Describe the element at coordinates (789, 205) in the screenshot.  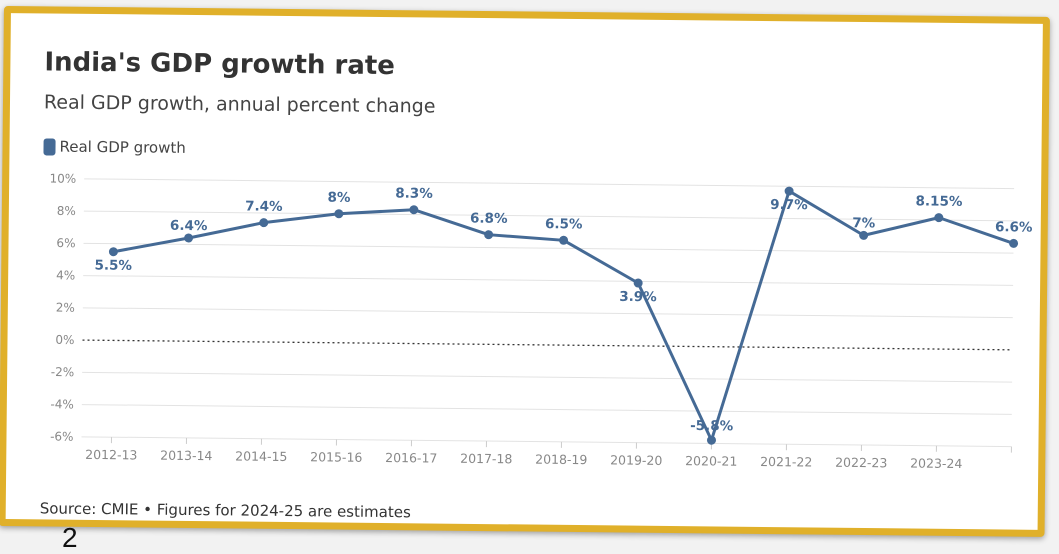
I see `data-label: 9.7%` at that location.